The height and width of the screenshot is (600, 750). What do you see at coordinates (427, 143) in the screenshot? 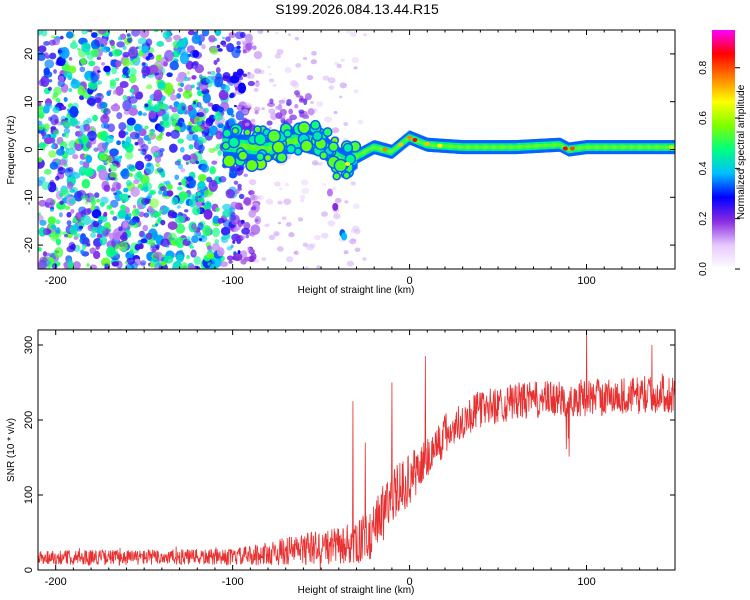
I see `signal-hotspot` at bounding box center [427, 143].